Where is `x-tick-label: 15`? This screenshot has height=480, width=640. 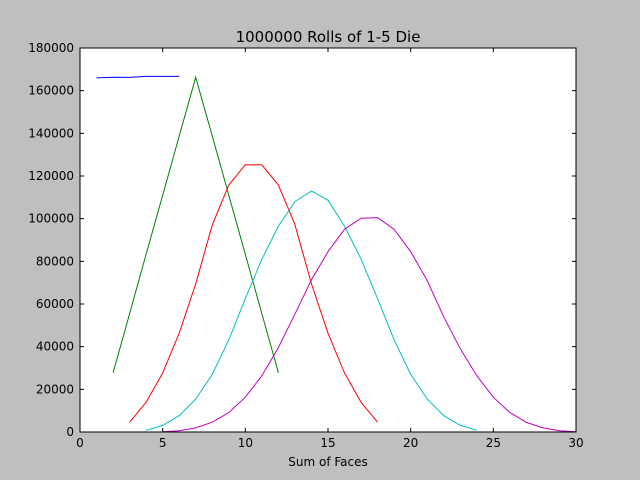 x-tick-label: 15 is located at coordinates (327, 443).